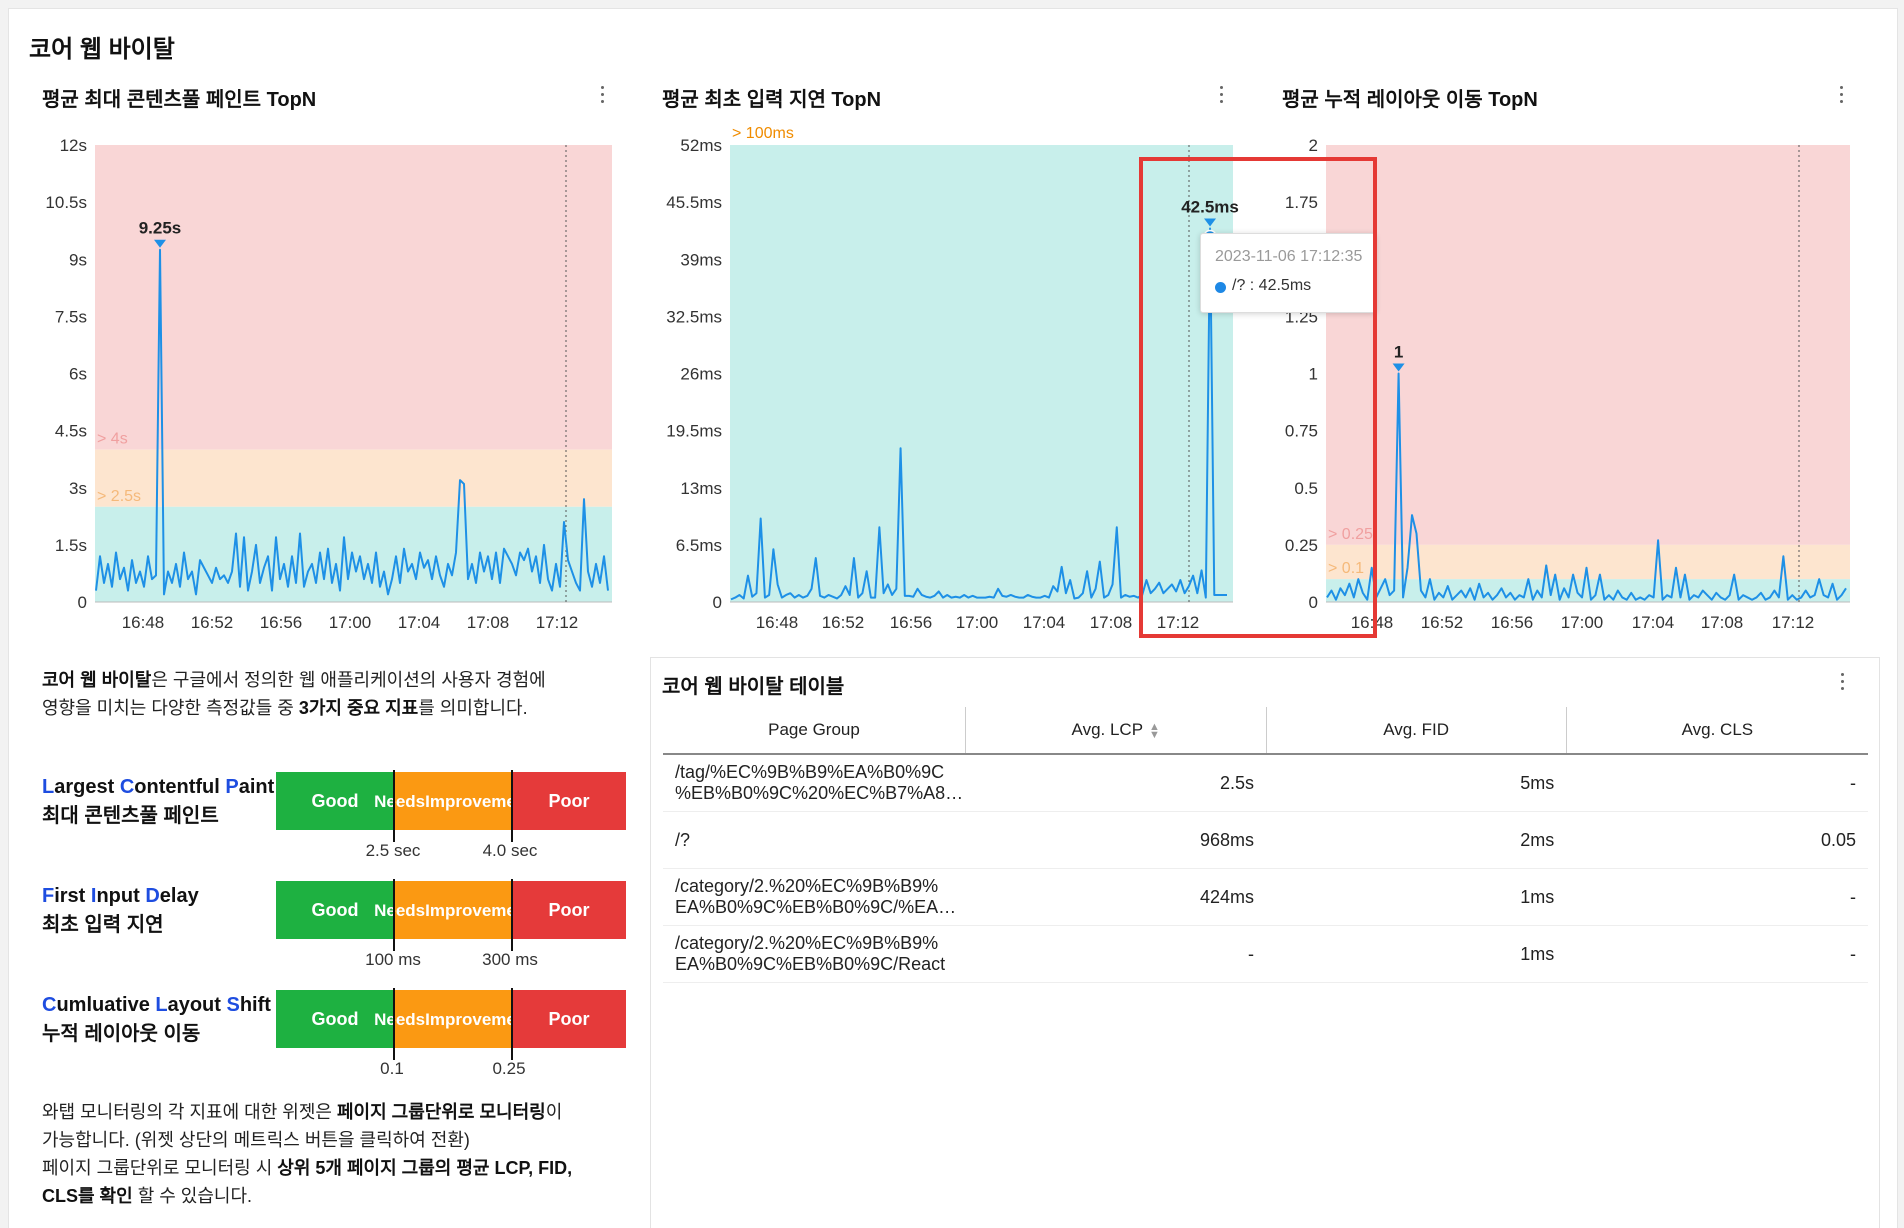  I want to click on table-menu-icon, so click(1842, 682).